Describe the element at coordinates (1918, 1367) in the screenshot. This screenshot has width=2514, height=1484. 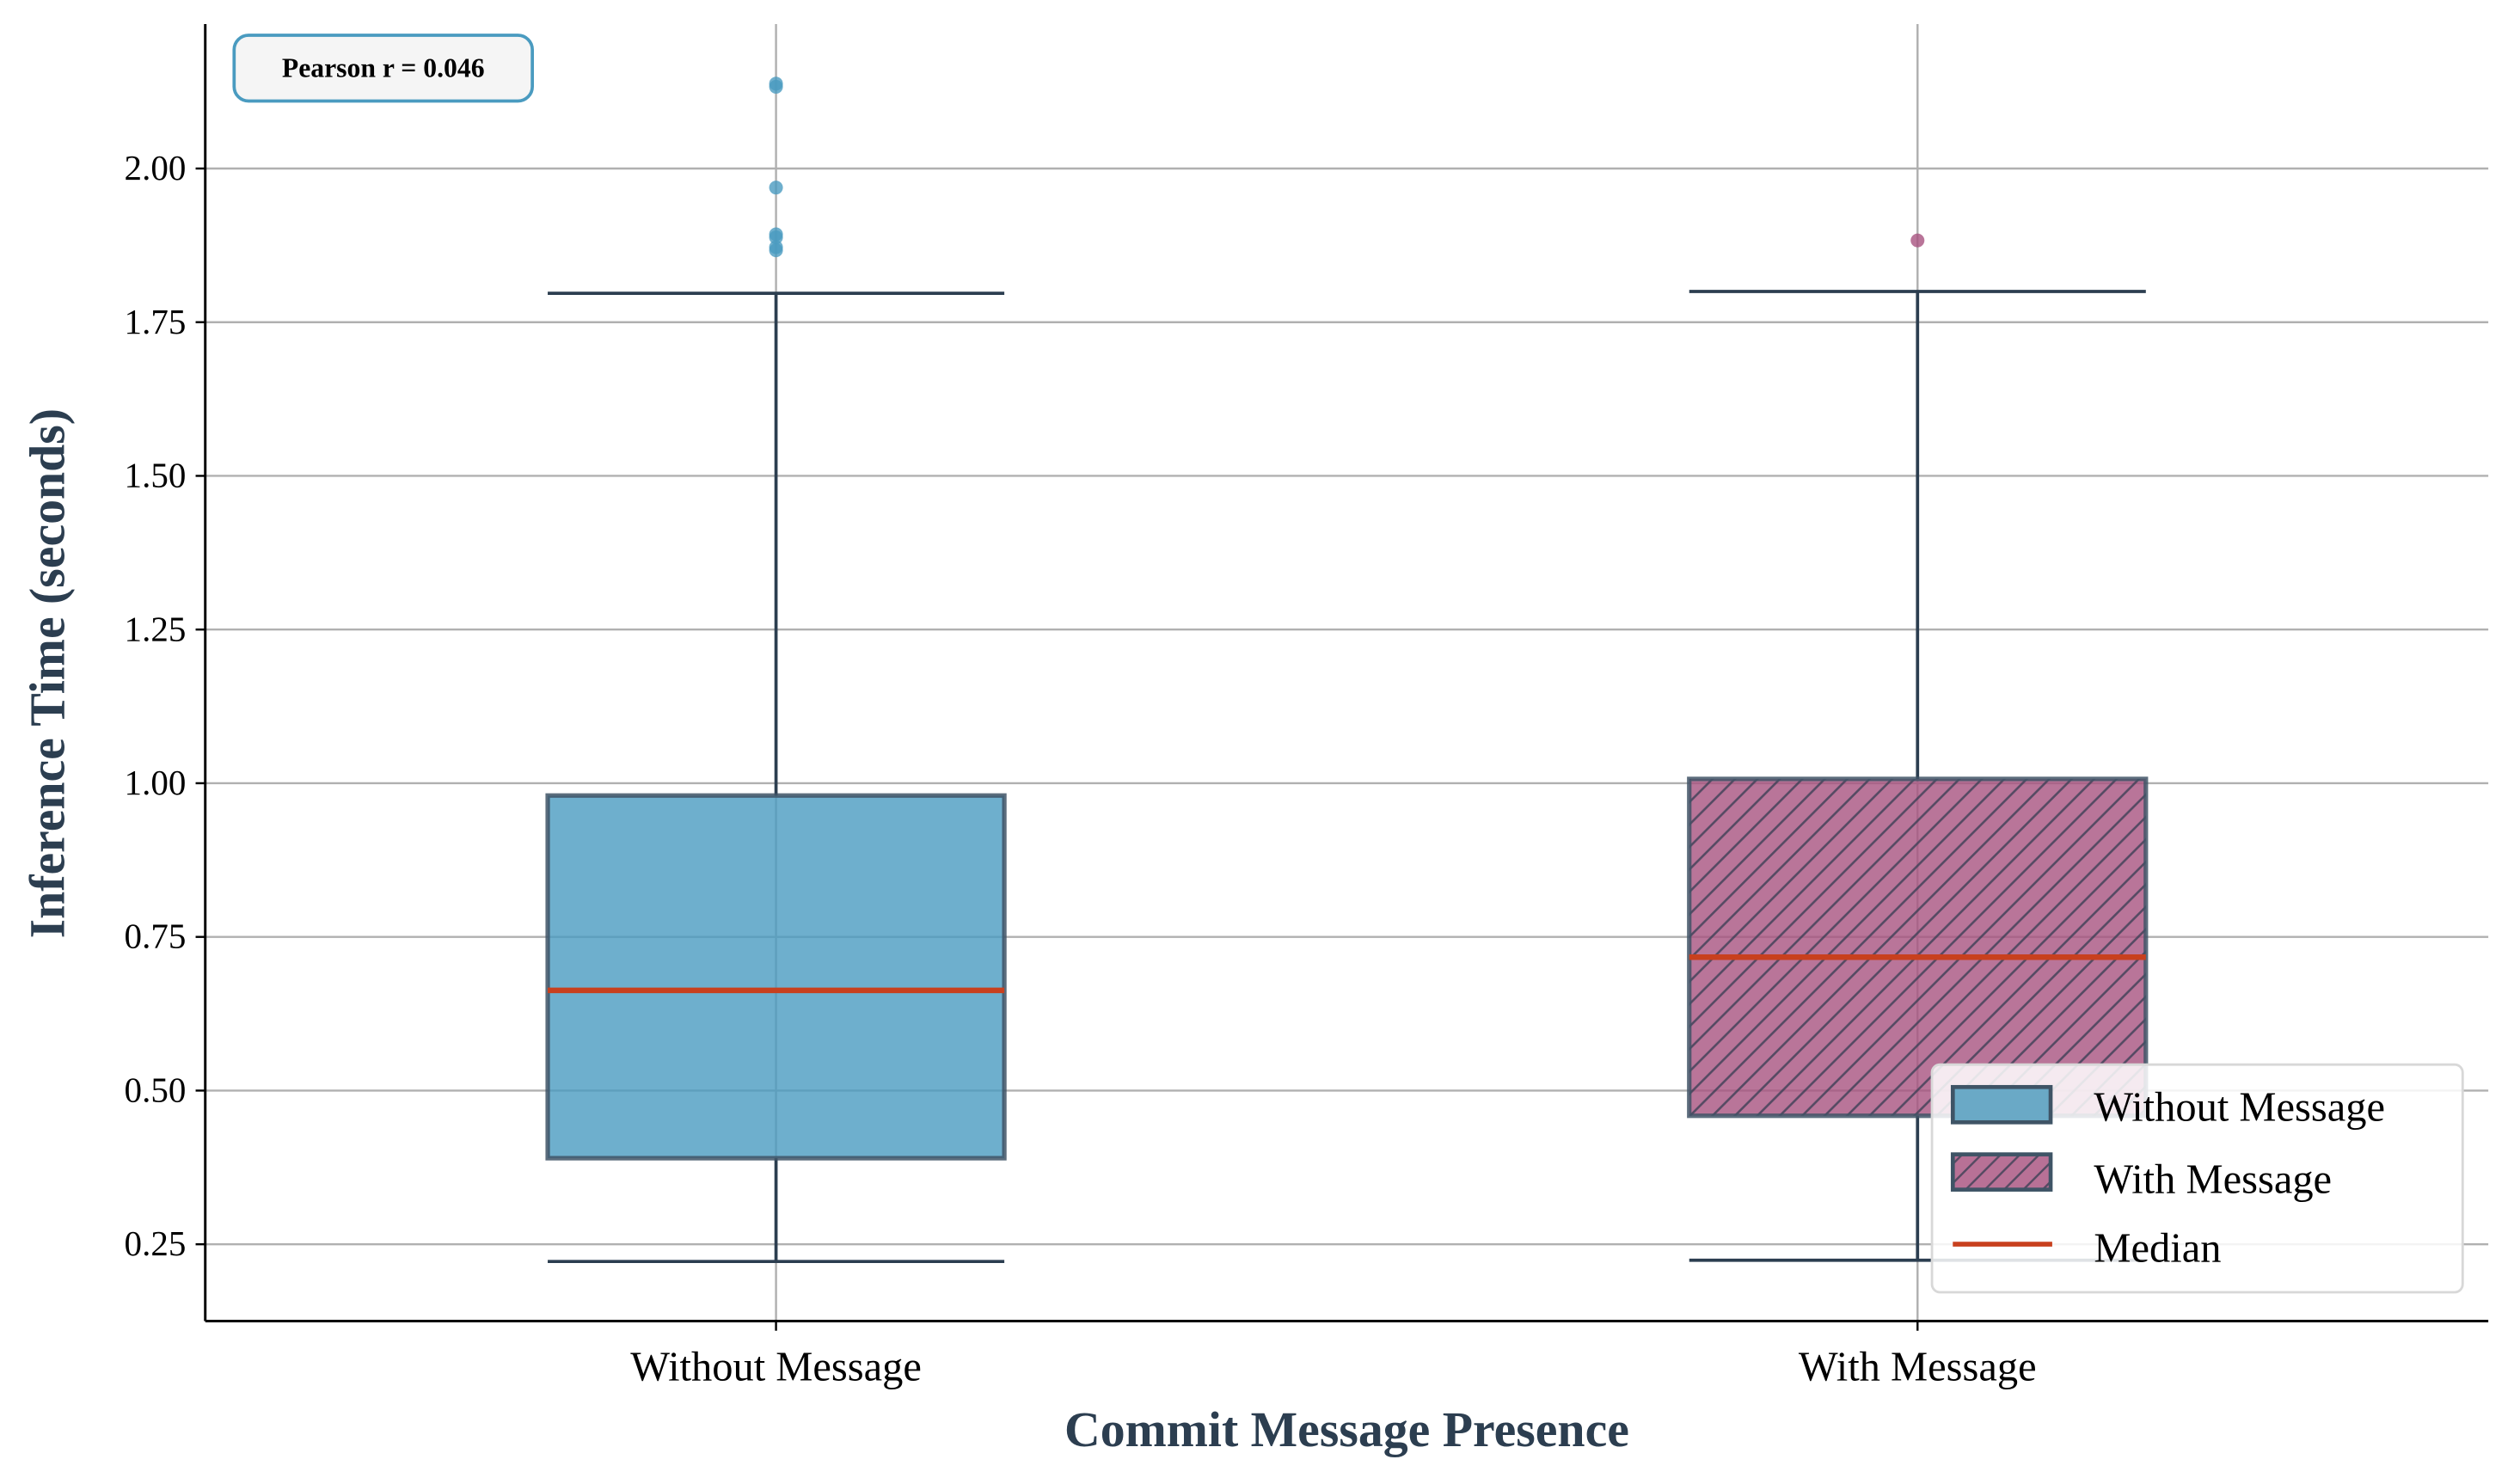
I see `x-tick-label: With Message` at that location.